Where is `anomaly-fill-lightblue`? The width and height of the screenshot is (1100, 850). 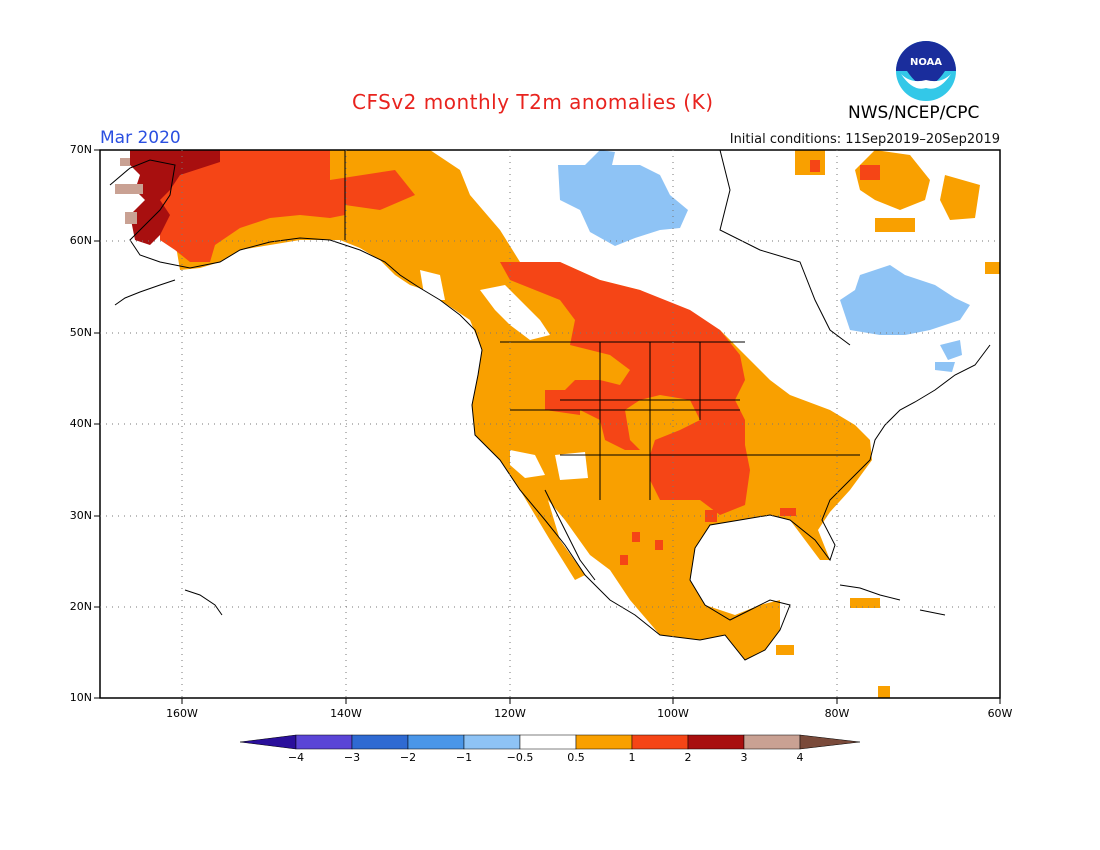 anomaly-fill-lightblue is located at coordinates (764, 261).